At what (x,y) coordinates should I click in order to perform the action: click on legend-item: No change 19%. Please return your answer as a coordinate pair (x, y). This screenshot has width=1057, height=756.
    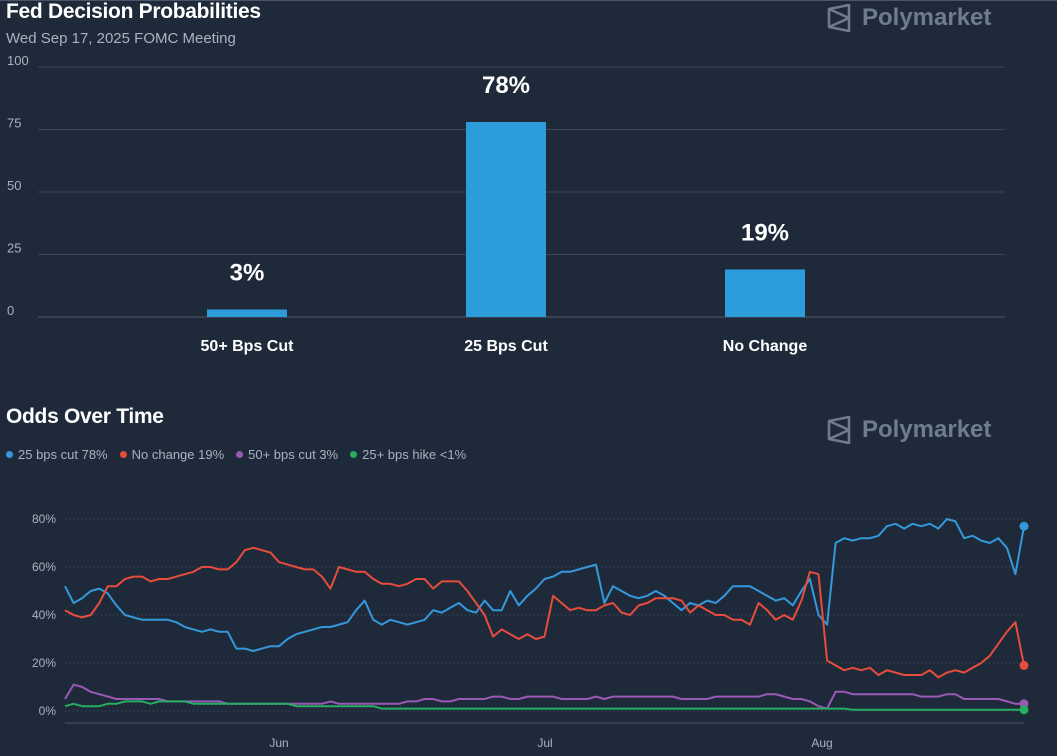
    Looking at the image, I should click on (172, 454).